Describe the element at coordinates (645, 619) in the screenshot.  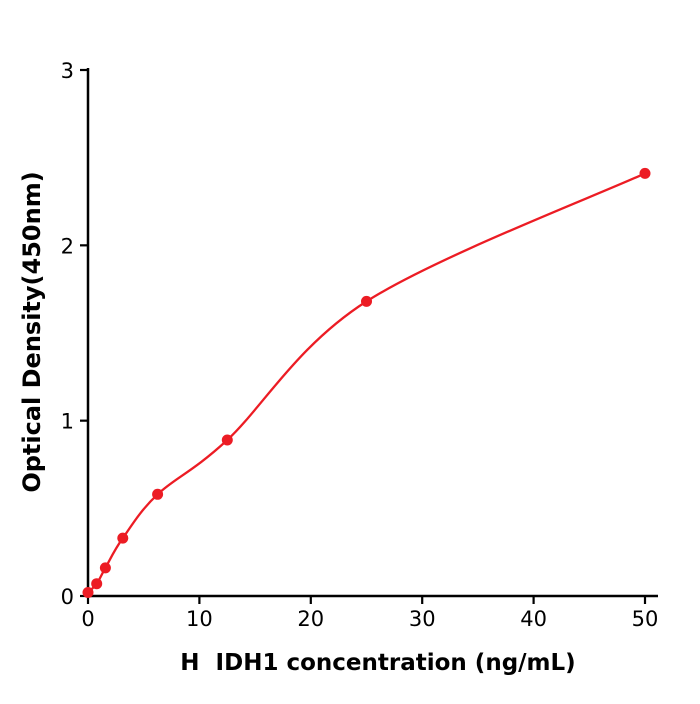
I see `x-tick-label: 50` at that location.